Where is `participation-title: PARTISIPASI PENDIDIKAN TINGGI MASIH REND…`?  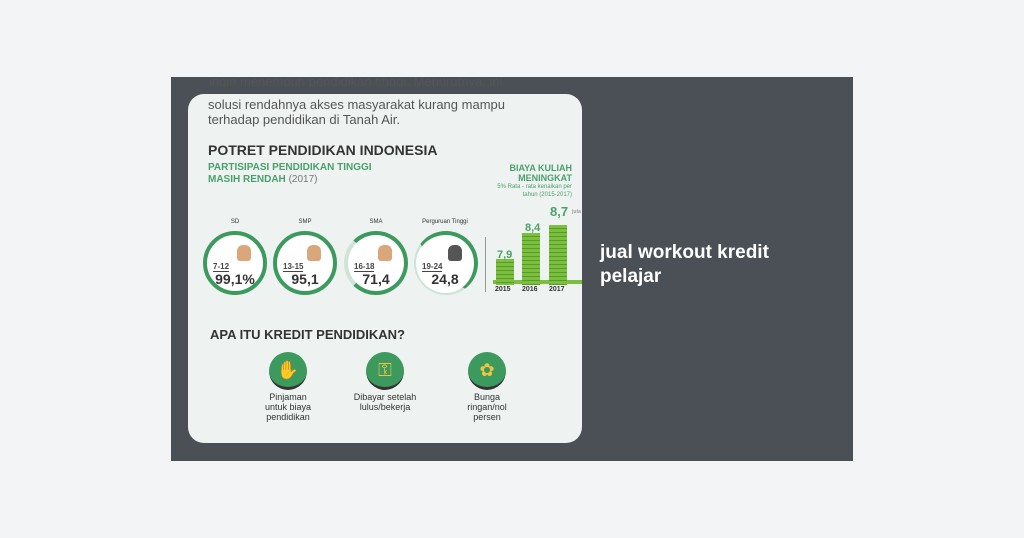
participation-title: PARTISIPASI PENDIDIKAN TINGGI MASIH REND… is located at coordinates (298, 174).